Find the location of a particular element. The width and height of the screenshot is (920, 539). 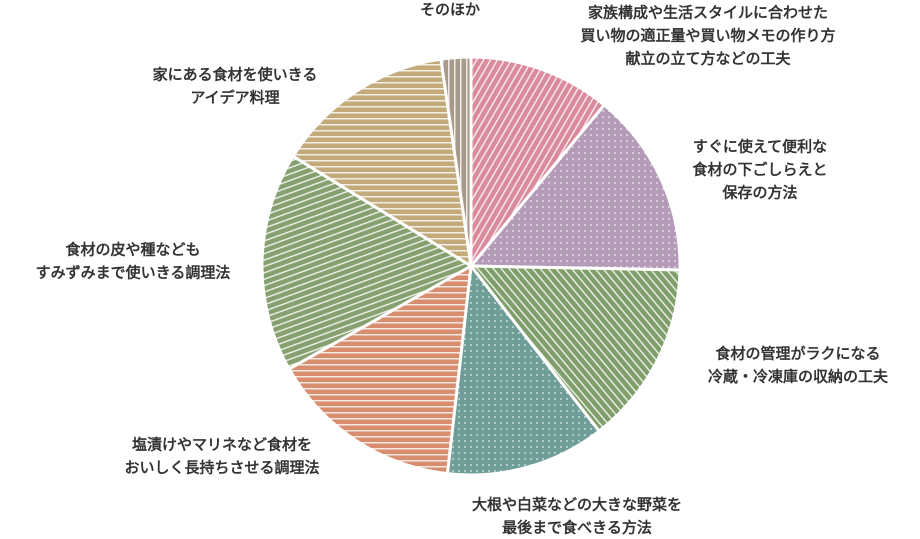

slice-label: 家にある食材を使いきる is located at coordinates (235, 75).